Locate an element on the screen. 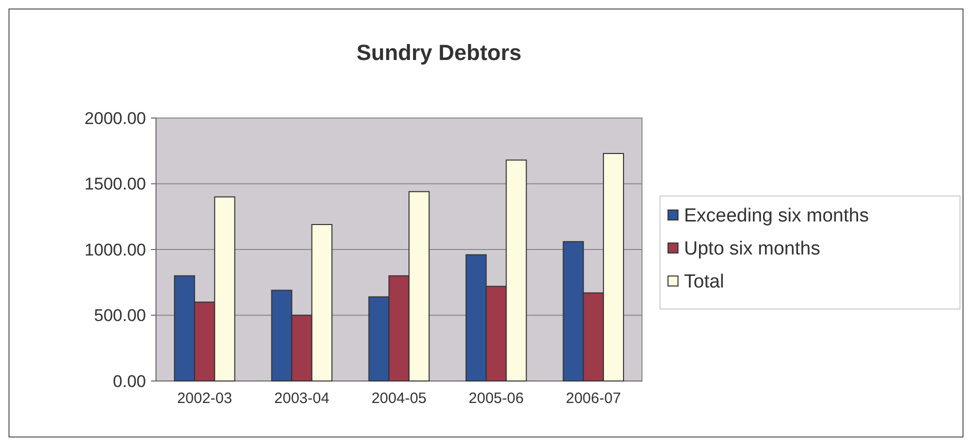 The width and height of the screenshot is (972, 446). x-tick-label: 2004-05 is located at coordinates (399, 398).